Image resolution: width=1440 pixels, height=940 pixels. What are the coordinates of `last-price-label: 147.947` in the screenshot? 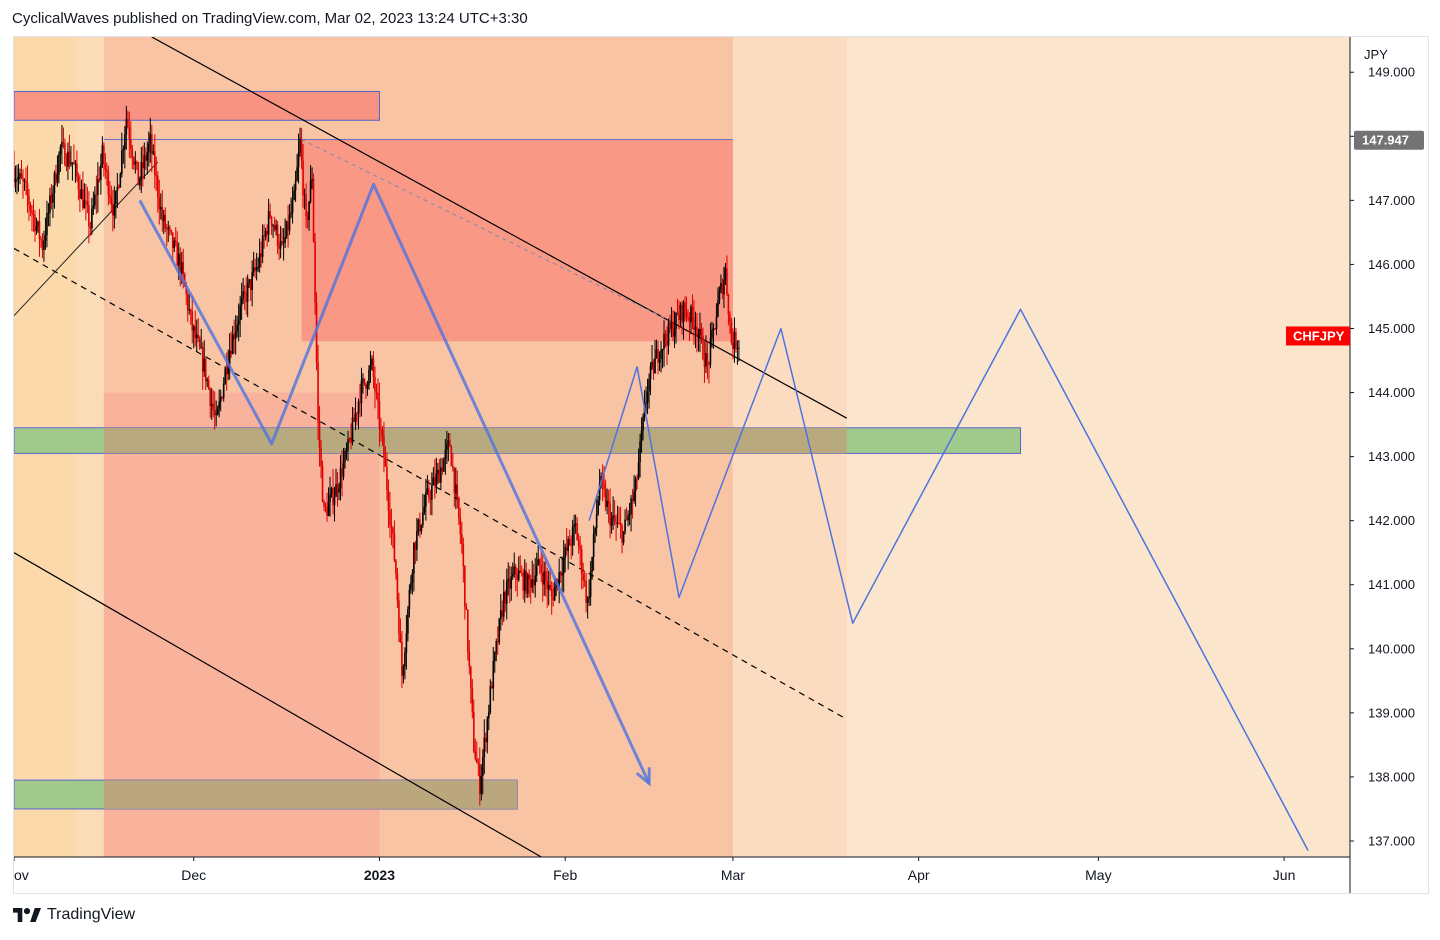 It's located at (1385, 140).